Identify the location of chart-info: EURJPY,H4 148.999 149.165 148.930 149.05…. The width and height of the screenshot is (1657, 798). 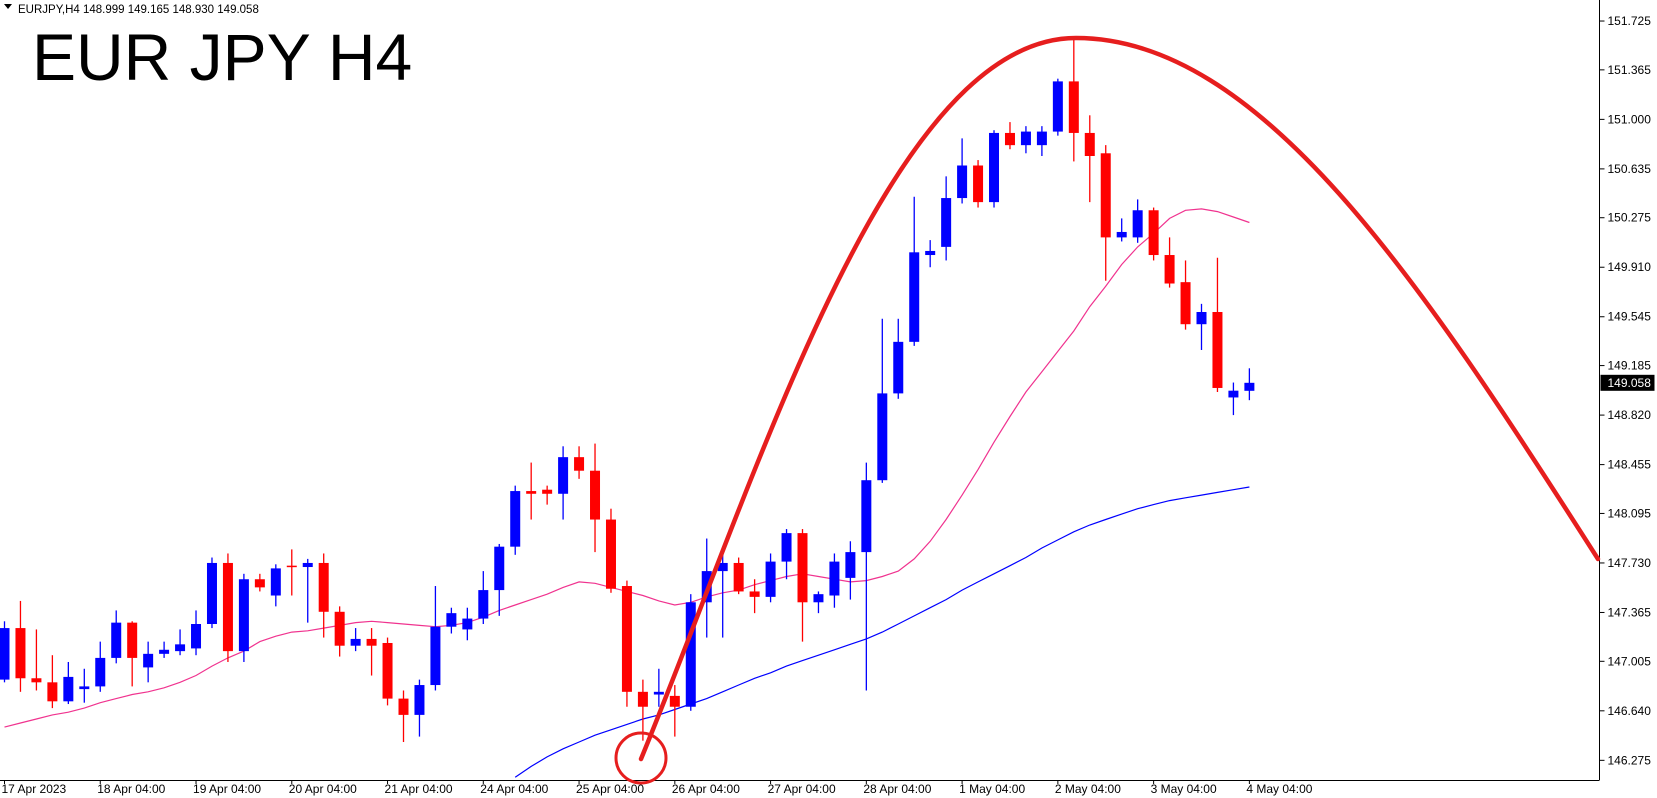
(138, 10).